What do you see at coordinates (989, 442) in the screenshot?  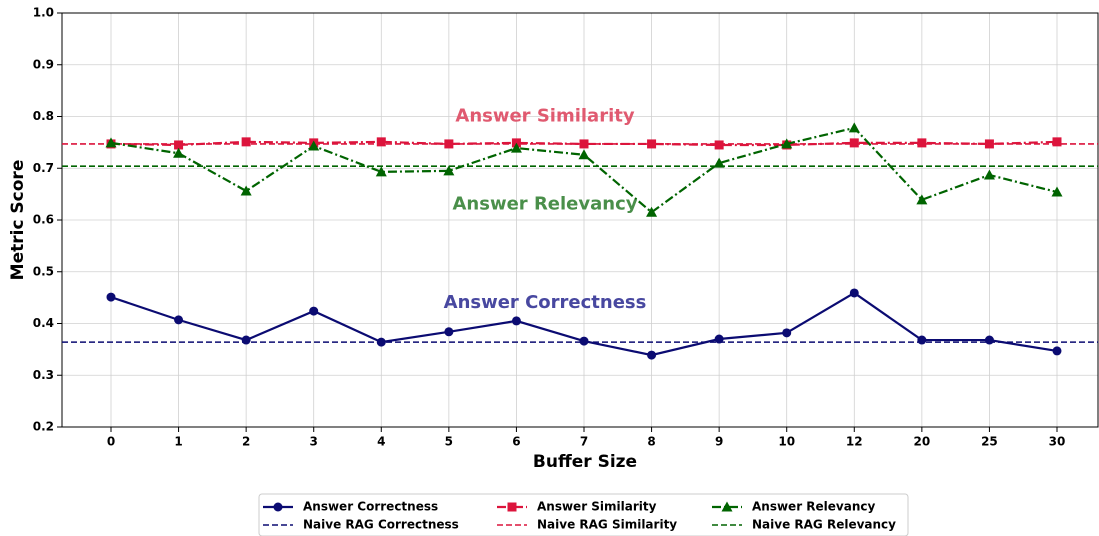 I see `x-tick-label: 25` at bounding box center [989, 442].